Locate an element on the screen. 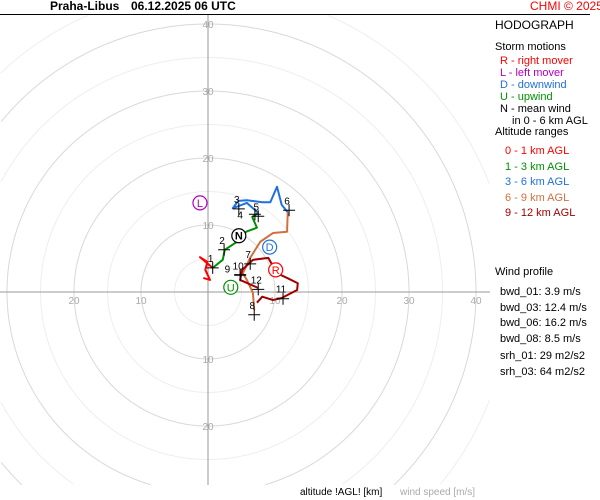  tick-label-left: 20 is located at coordinates (74, 301).